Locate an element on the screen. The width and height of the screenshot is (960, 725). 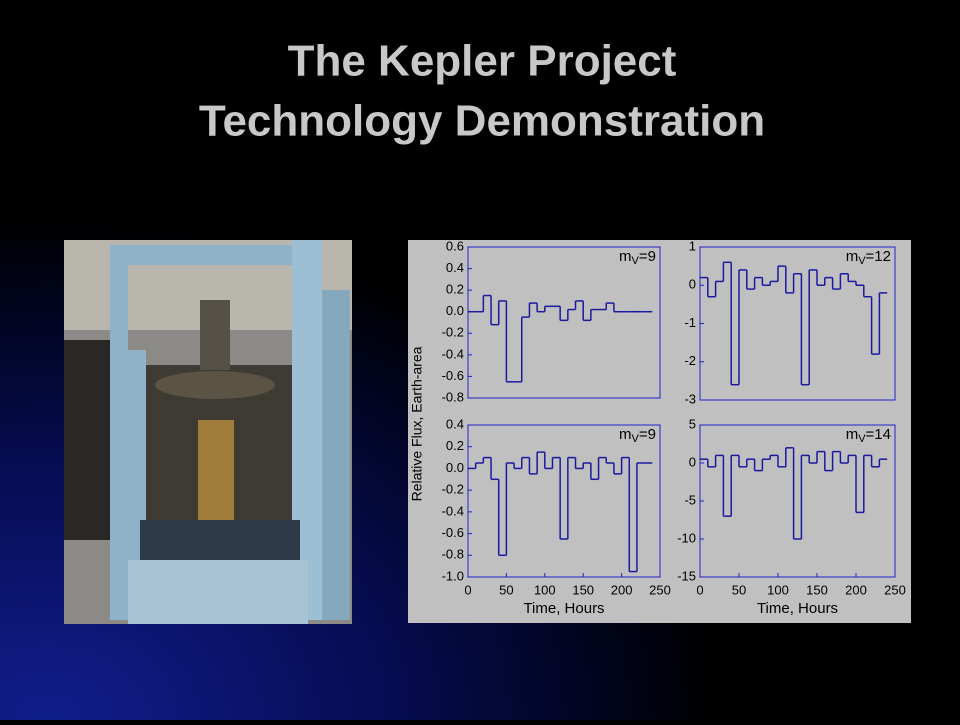
y-tick-label: -10 is located at coordinates (686, 537).